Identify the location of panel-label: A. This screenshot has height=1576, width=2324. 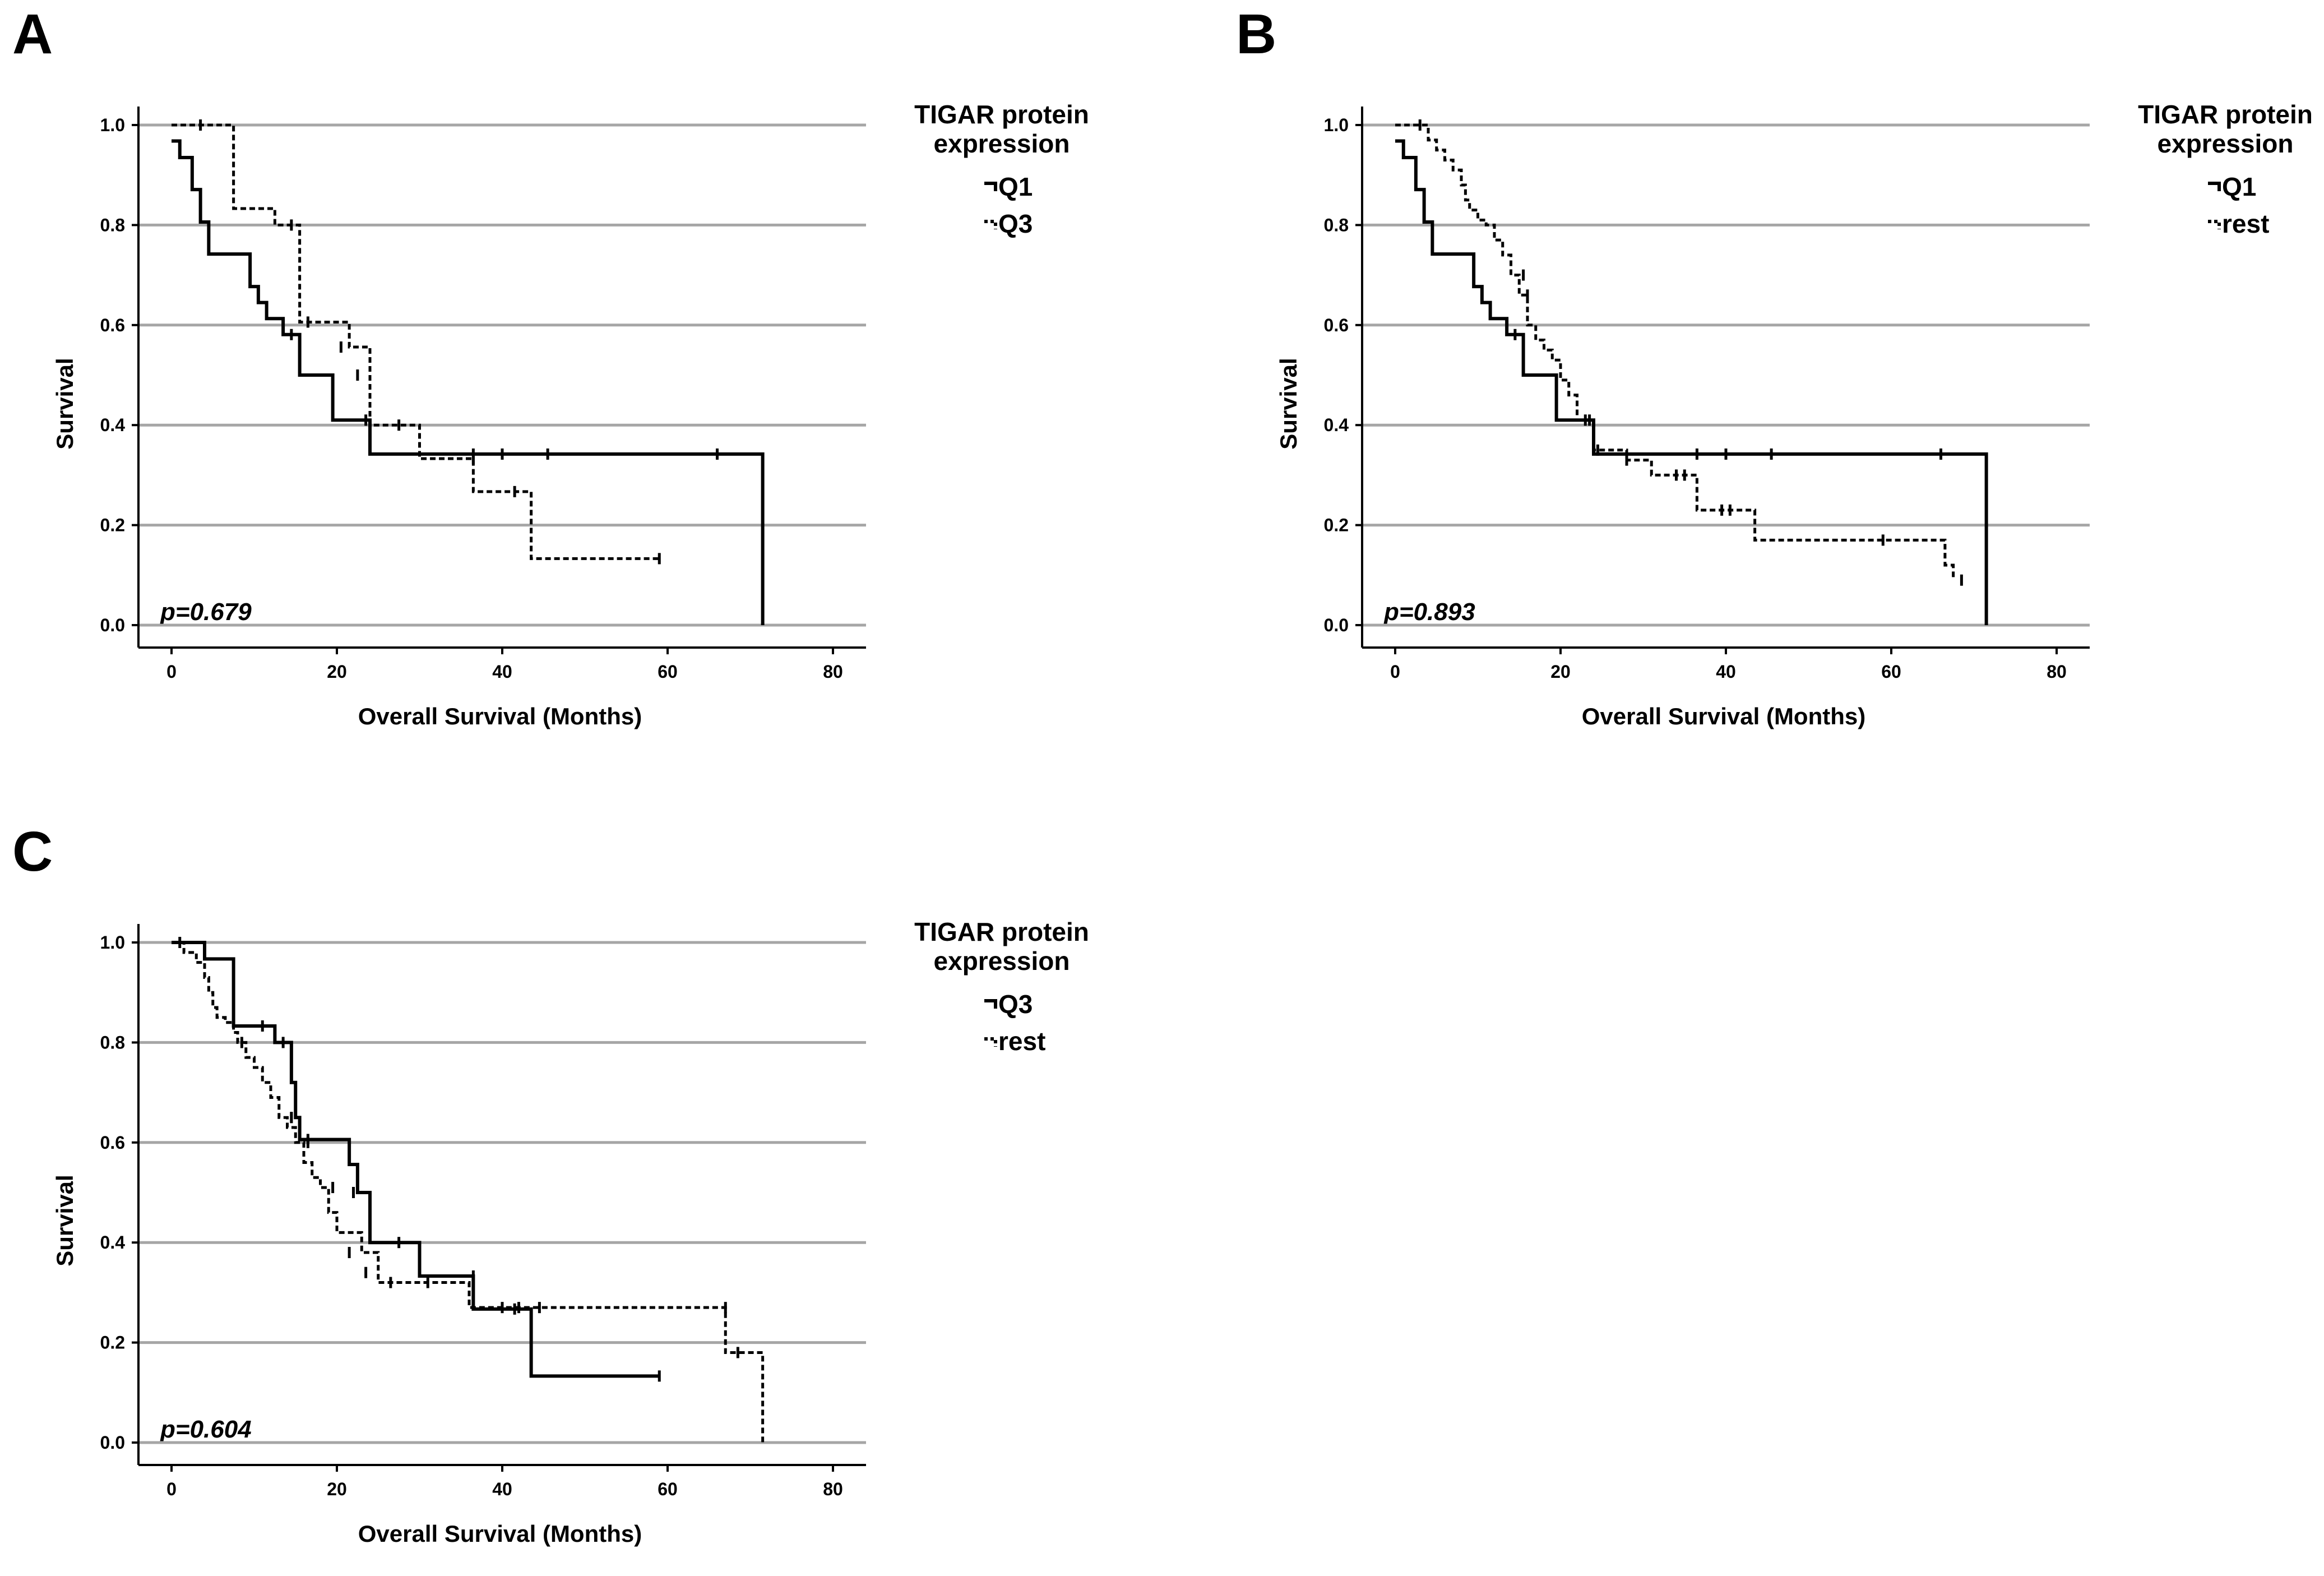
(32, 34).